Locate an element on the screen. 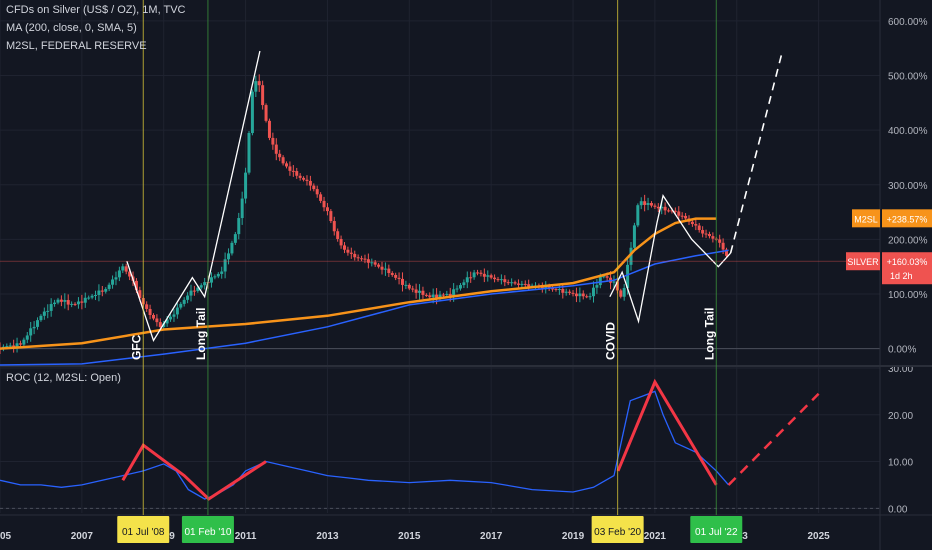  legend-roc: ROC (12, M2SL: Open) is located at coordinates (63, 378).